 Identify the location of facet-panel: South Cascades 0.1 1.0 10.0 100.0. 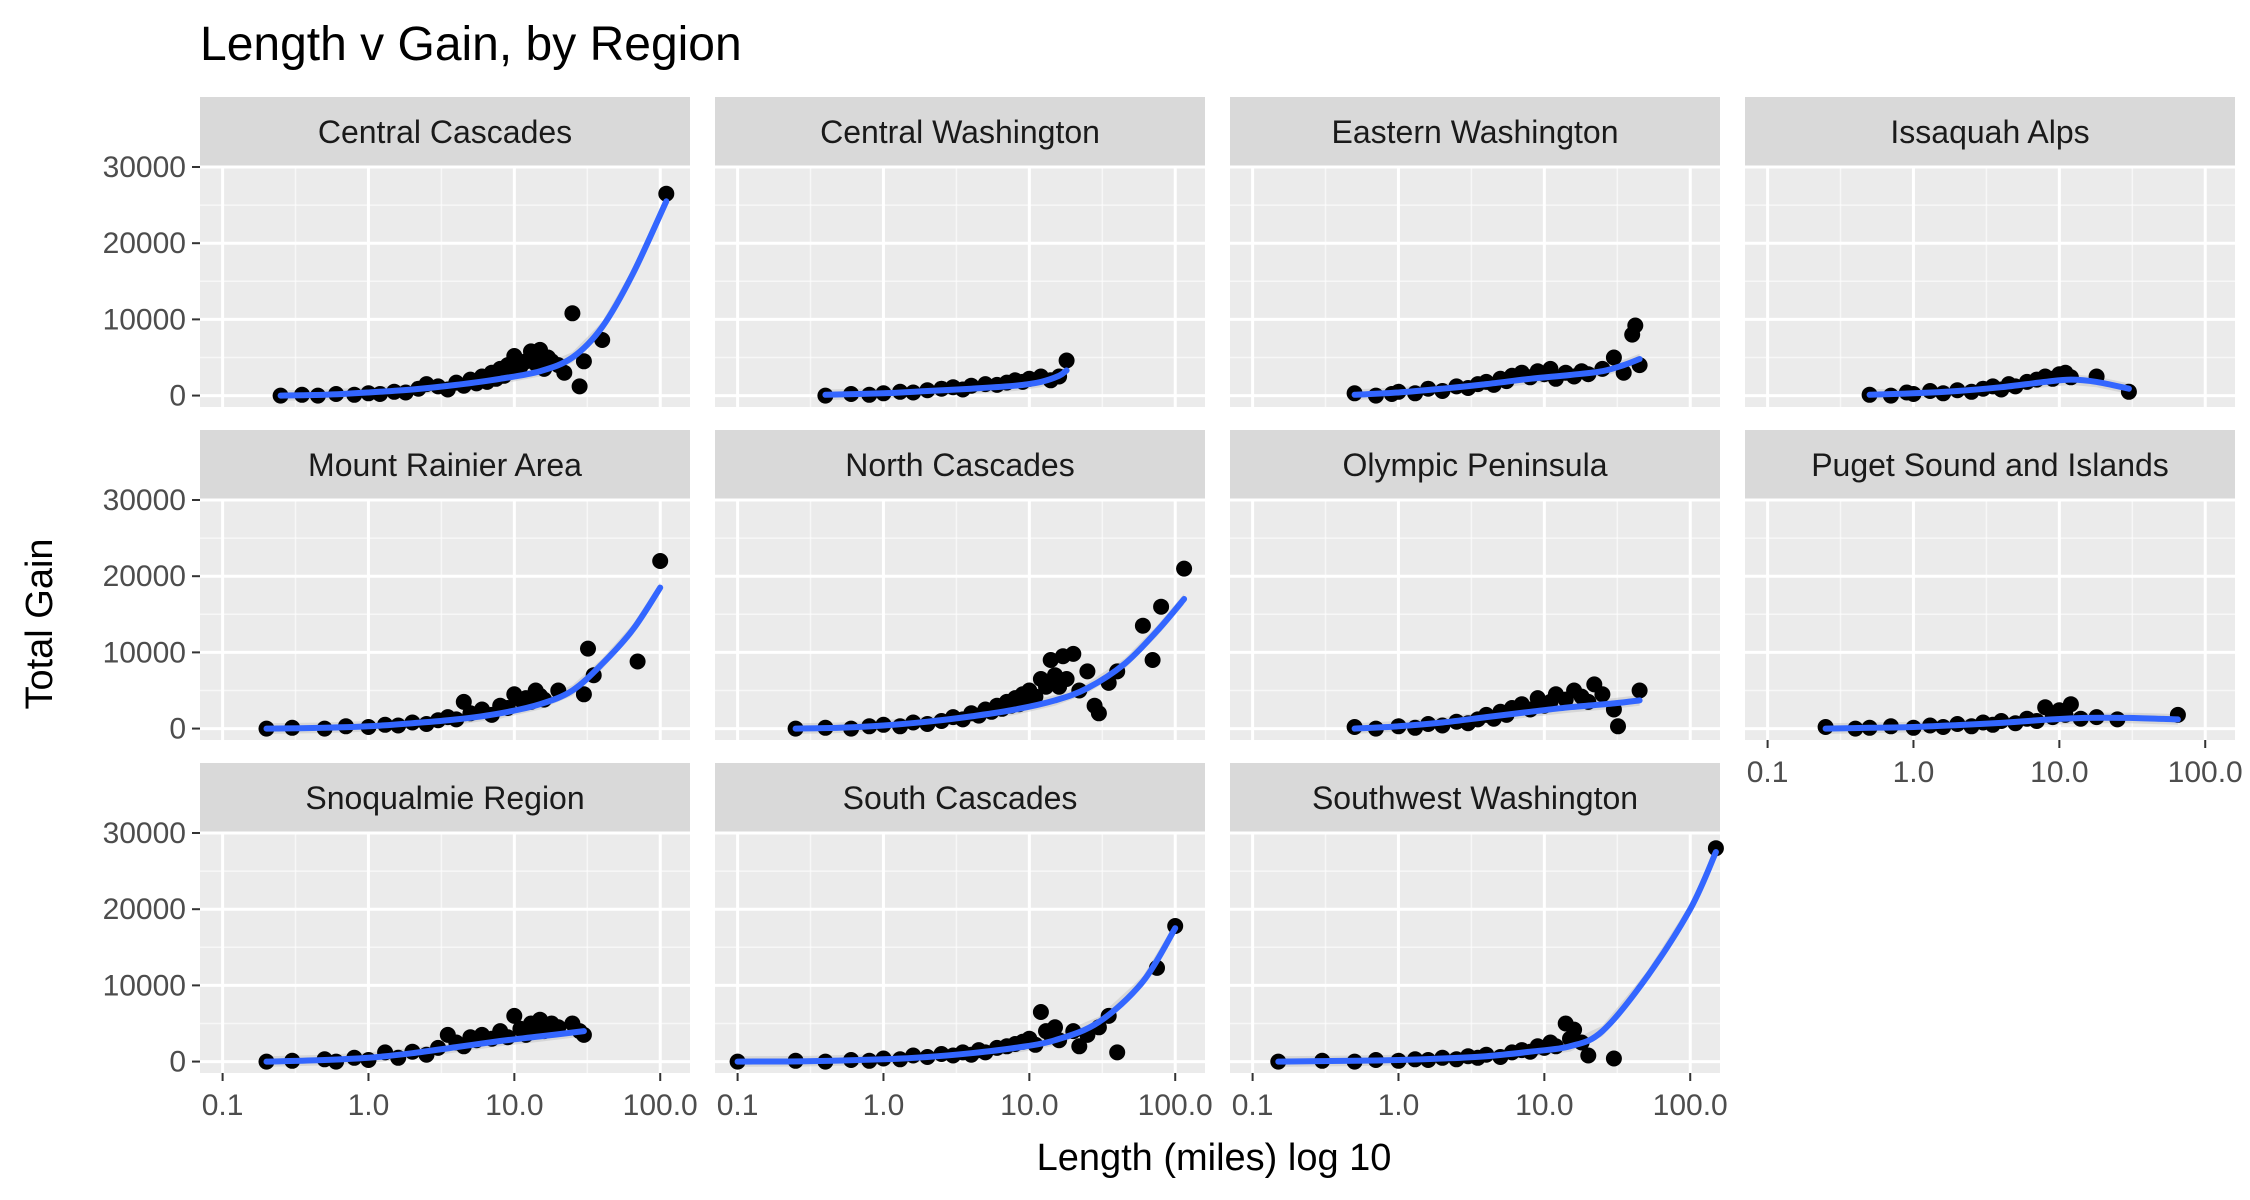
(964, 942).